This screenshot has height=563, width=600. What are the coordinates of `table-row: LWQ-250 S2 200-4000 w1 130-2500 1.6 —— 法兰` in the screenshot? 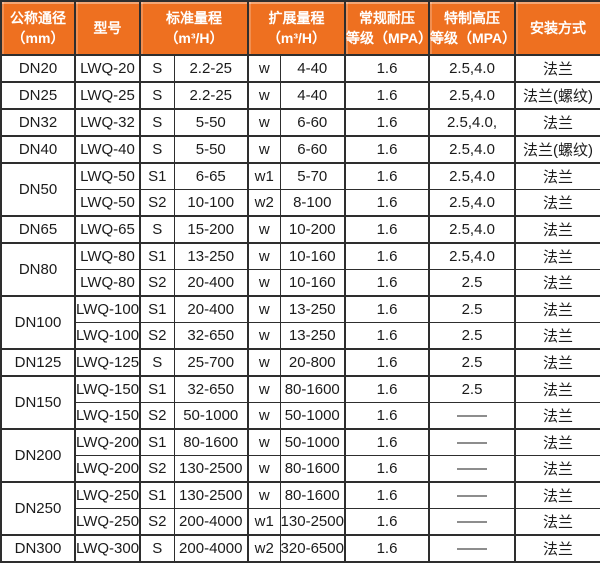 It's located at (300, 522).